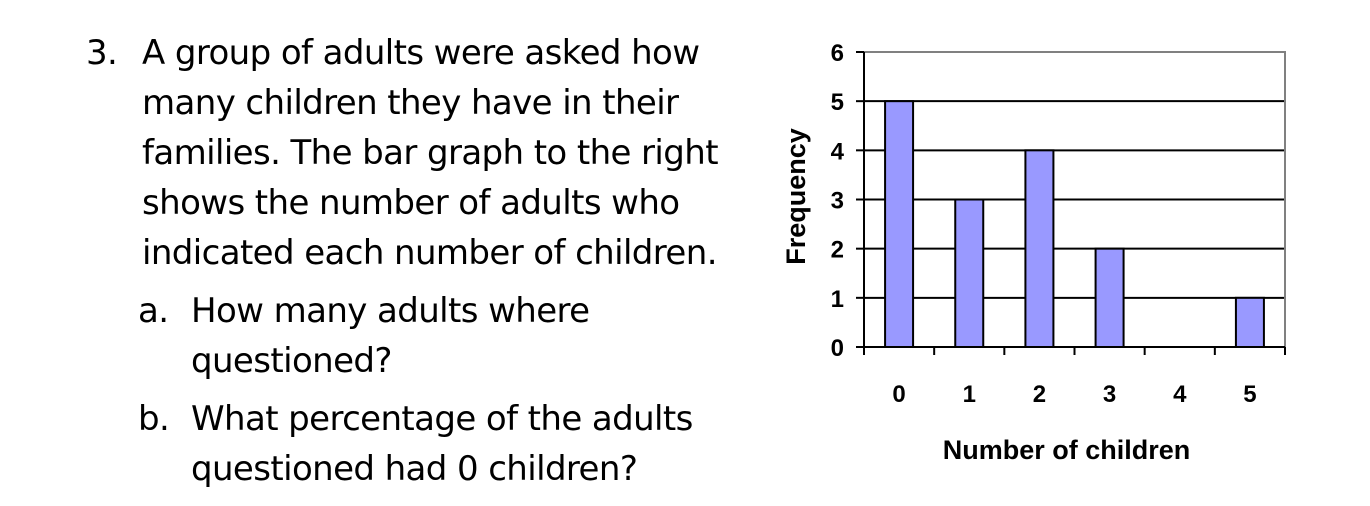 Image resolution: width=1370 pixels, height=506 pixels. Describe the element at coordinates (291, 361) in the screenshot. I see `sub-question-line: questioned?` at that location.